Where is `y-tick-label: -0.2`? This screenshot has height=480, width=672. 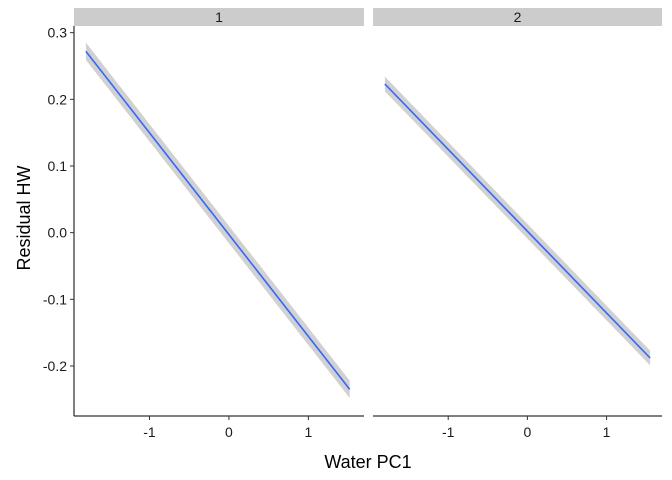
y-tick-label: -0.2 is located at coordinates (55, 366).